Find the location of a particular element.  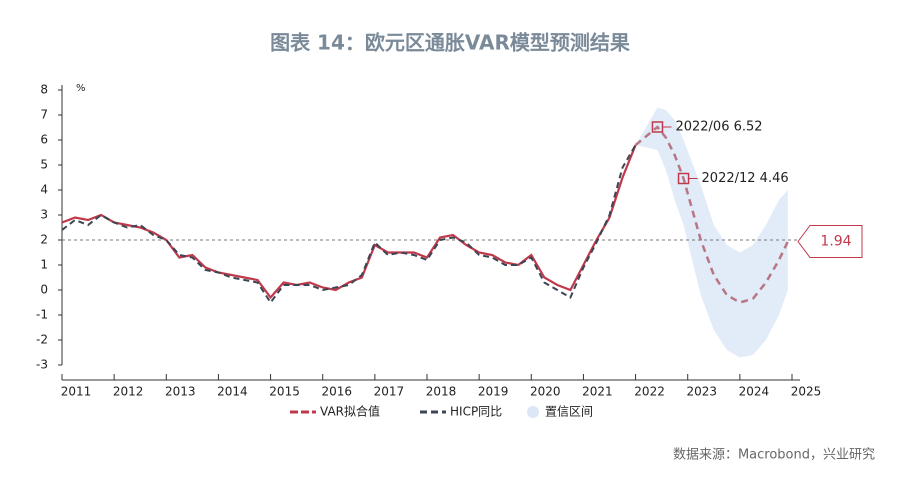

y-tick-label: 6 is located at coordinates (44, 140).